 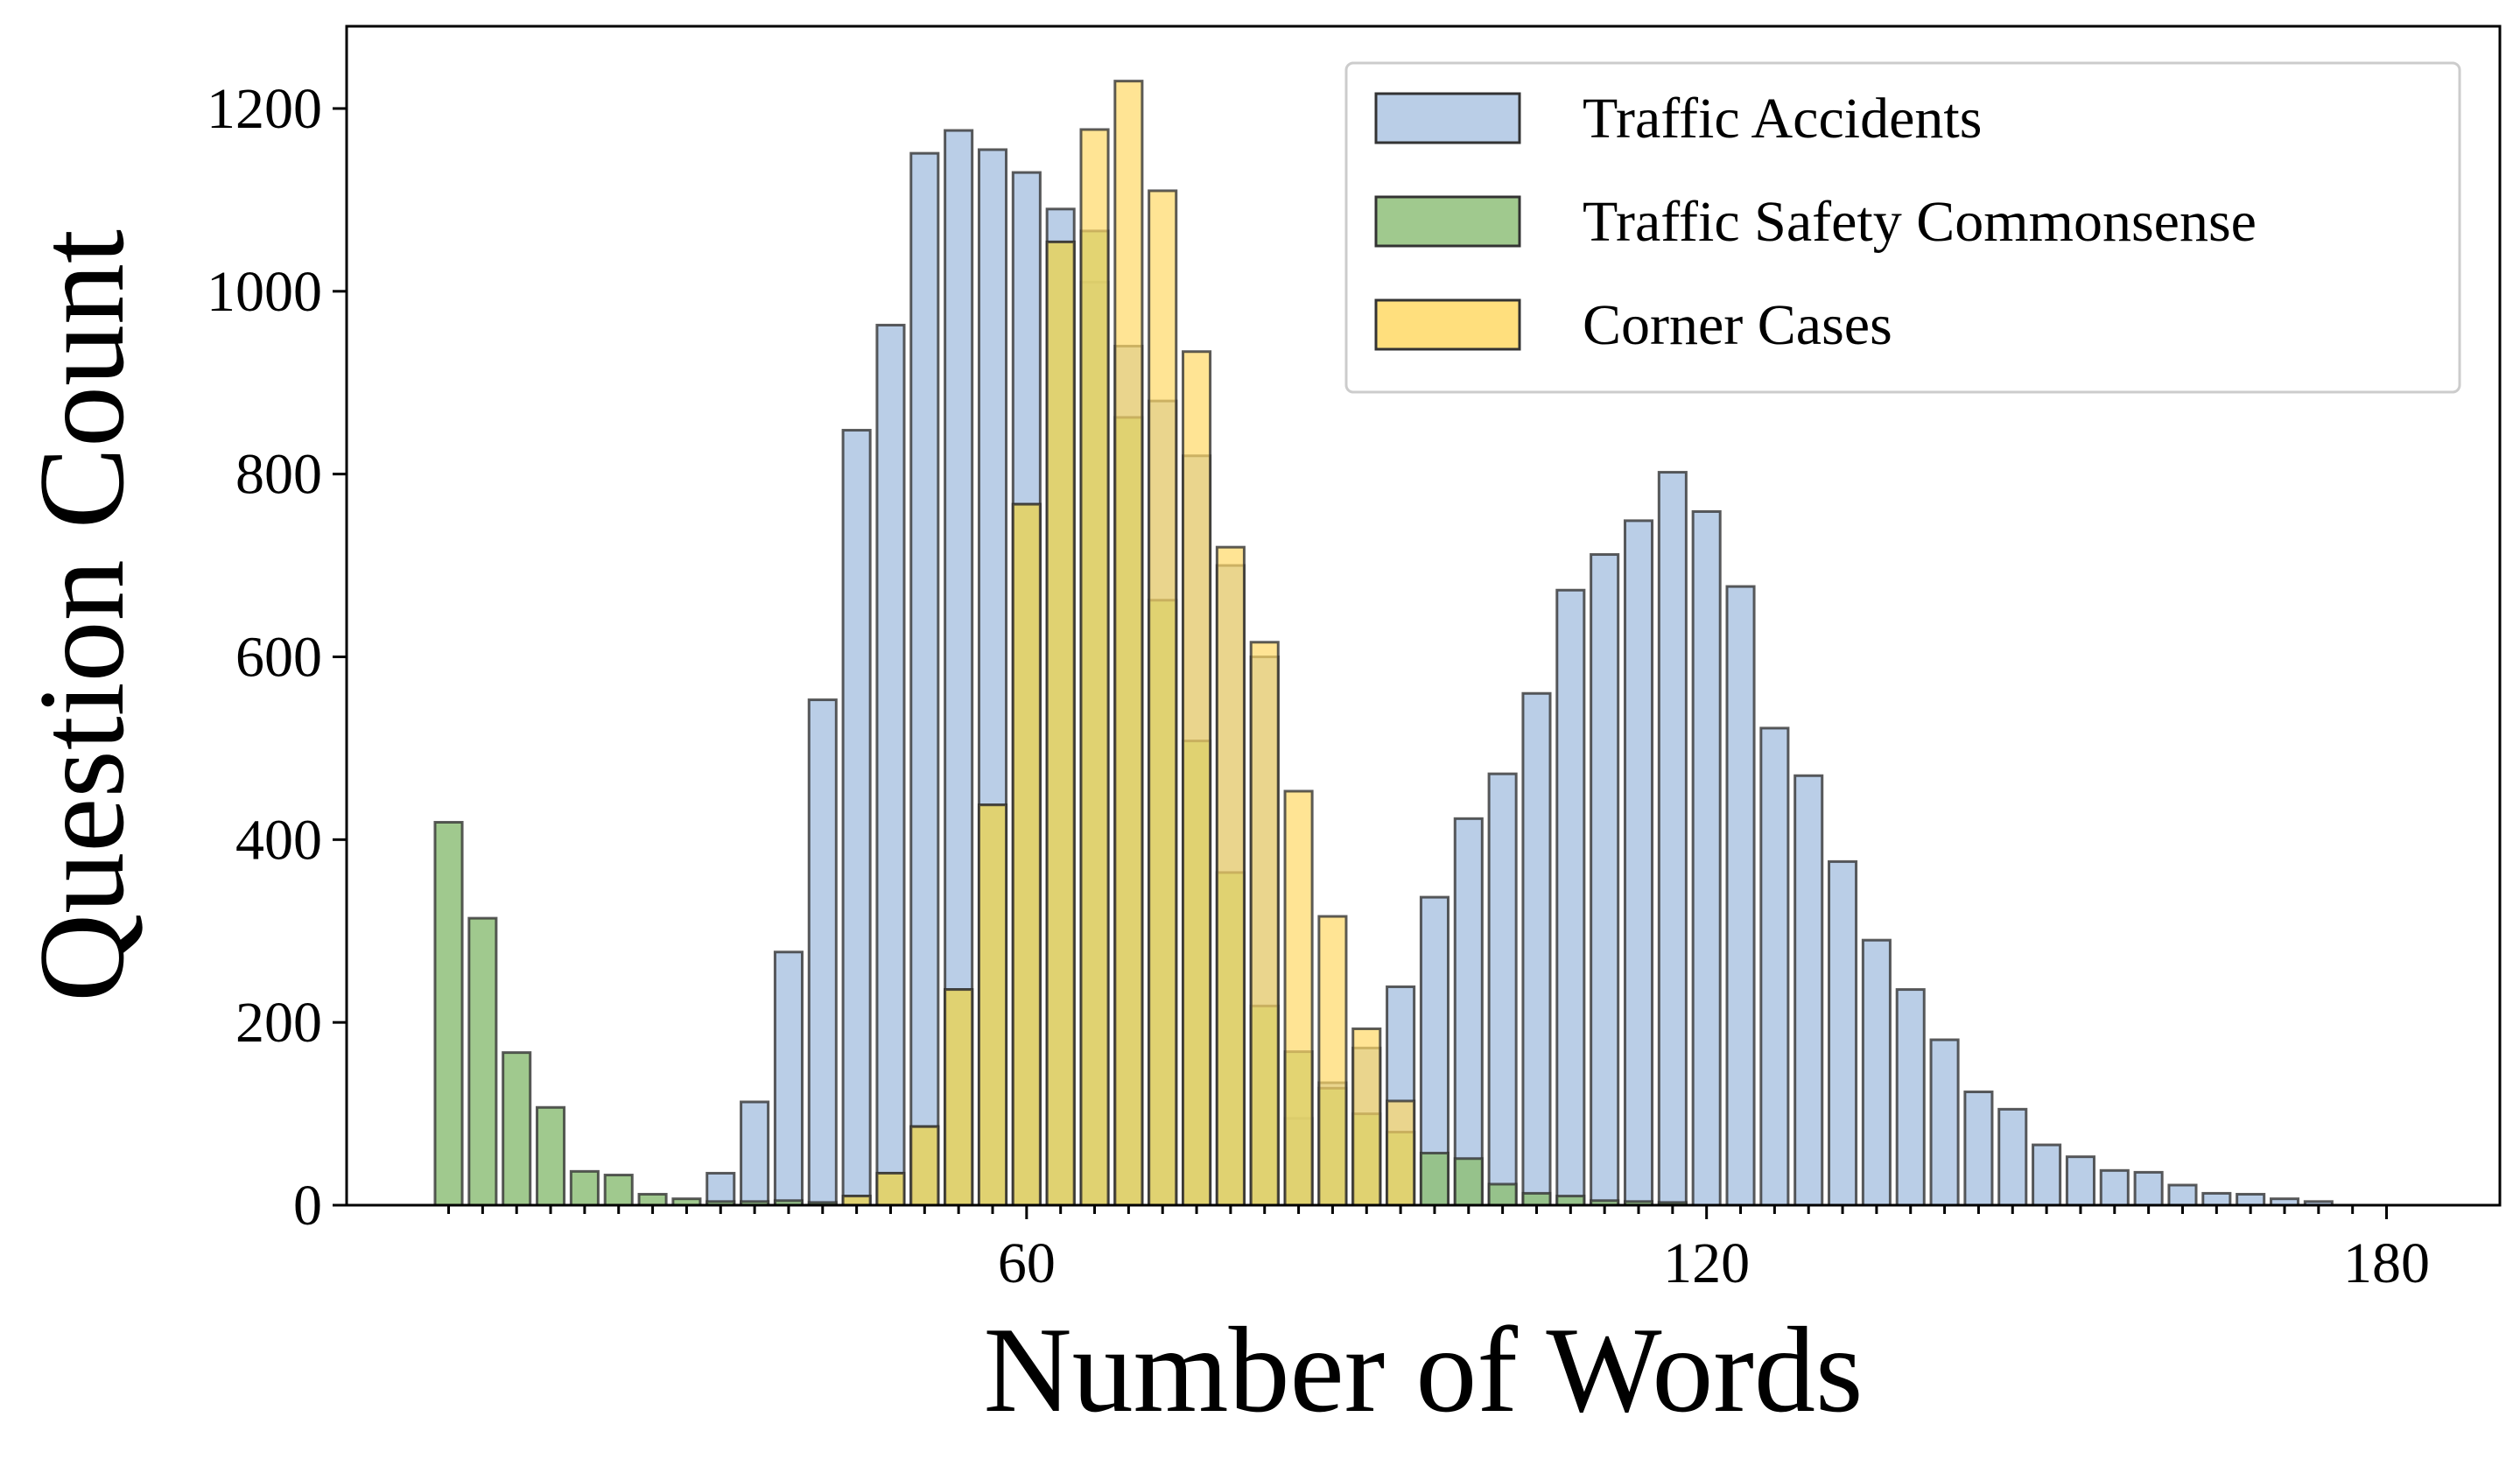 I want to click on y-tick-label-2: 400, so click(x=278, y=840).